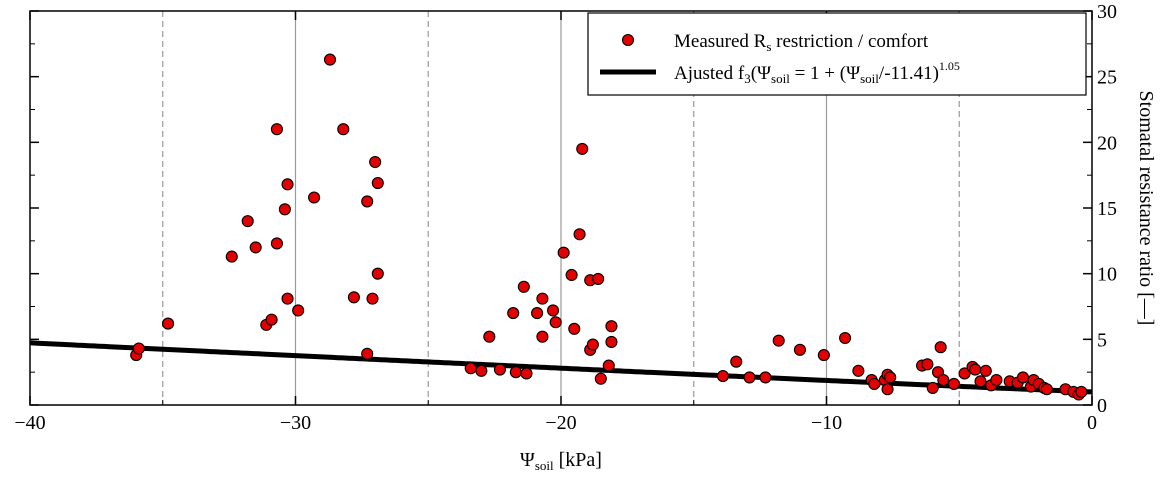 Image resolution: width=1166 pixels, height=478 pixels. I want to click on y-tick-label: 30, so click(1107, 12).